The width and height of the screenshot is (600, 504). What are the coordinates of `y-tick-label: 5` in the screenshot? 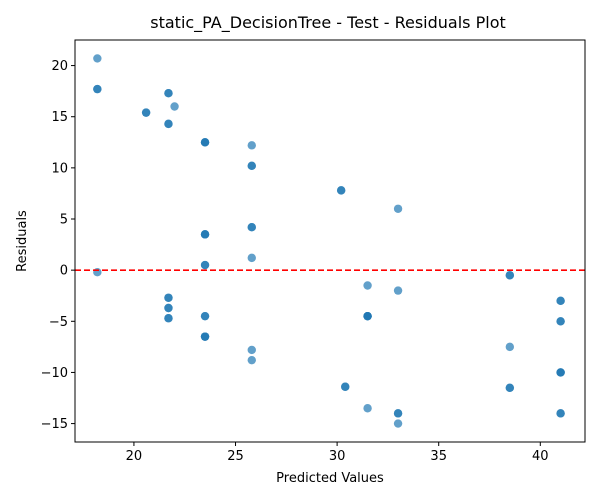 It's located at (64, 220).